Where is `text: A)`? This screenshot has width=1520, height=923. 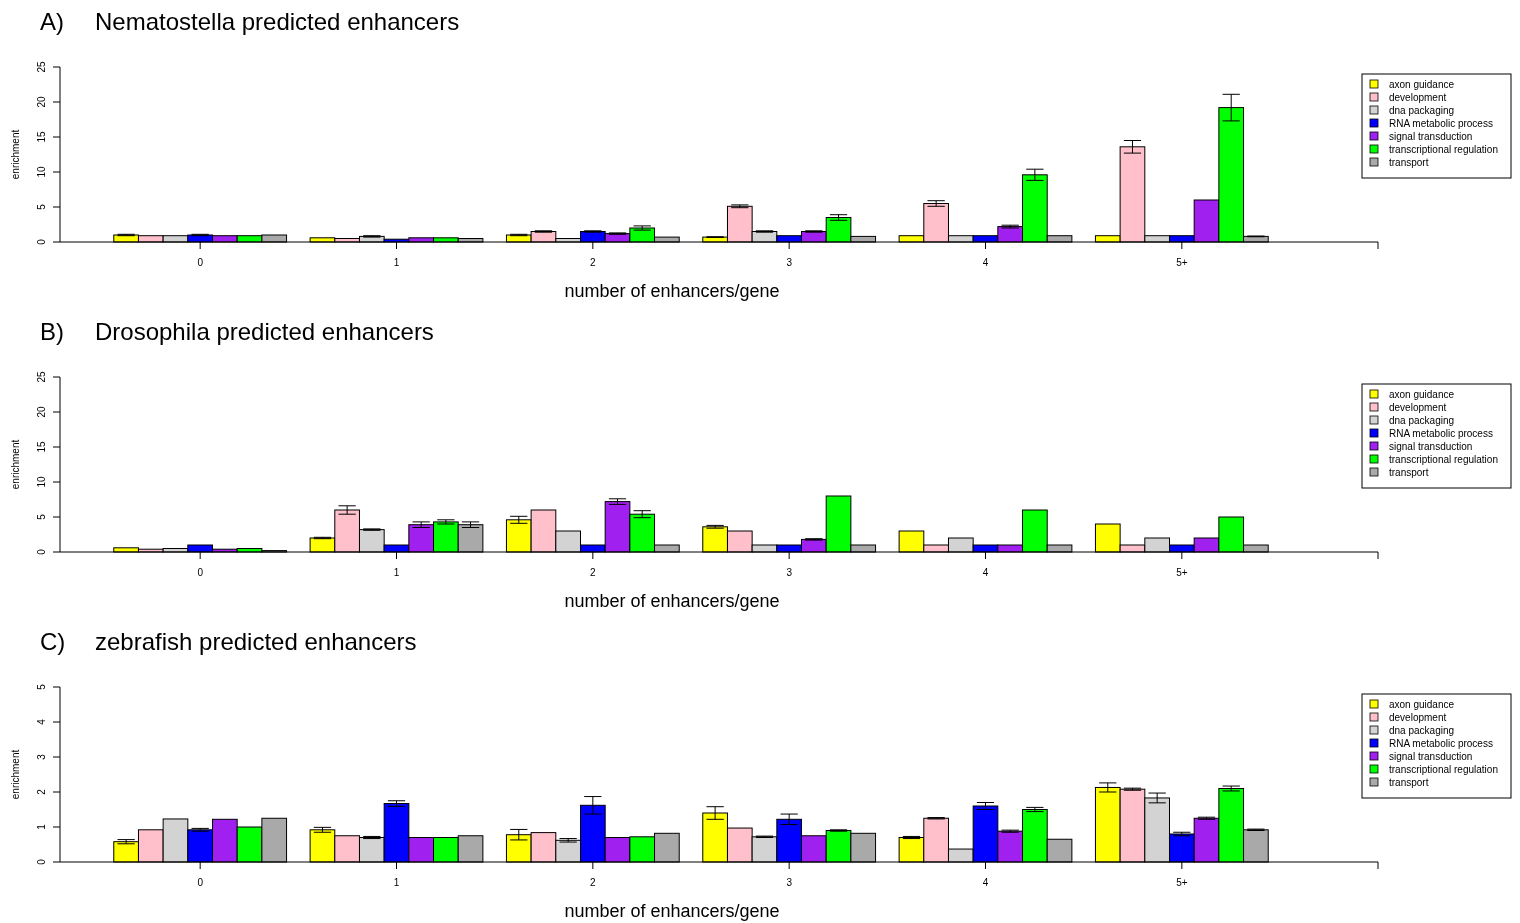
text: A) is located at coordinates (52, 21).